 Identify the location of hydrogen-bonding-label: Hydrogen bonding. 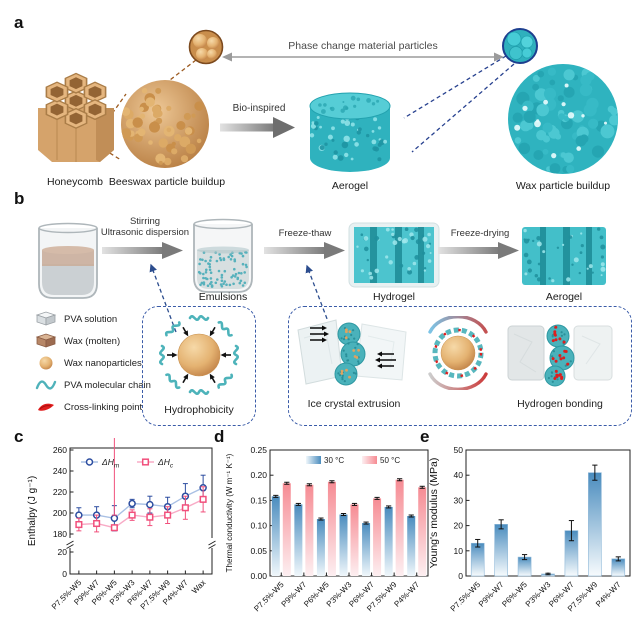
(560, 404).